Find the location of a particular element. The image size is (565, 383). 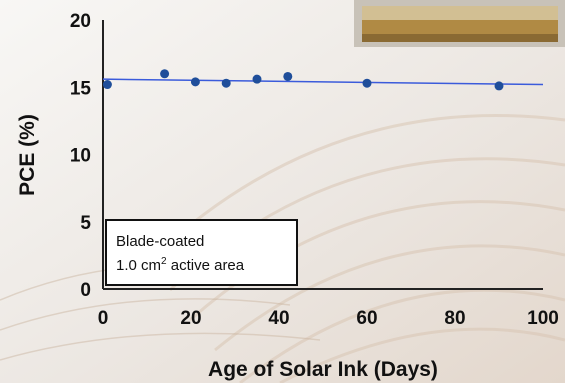

x-tick-label: 0 is located at coordinates (103, 318).